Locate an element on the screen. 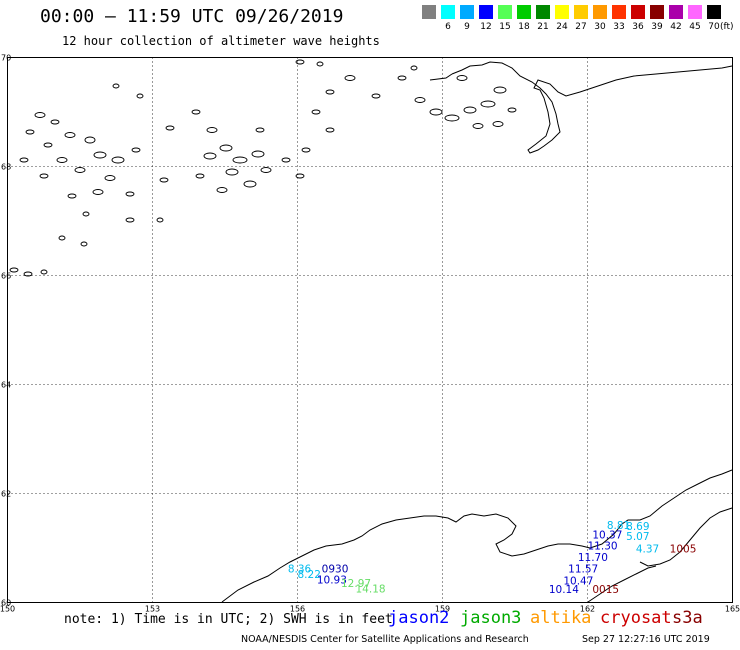  swh-label: 11.70 is located at coordinates (593, 558).